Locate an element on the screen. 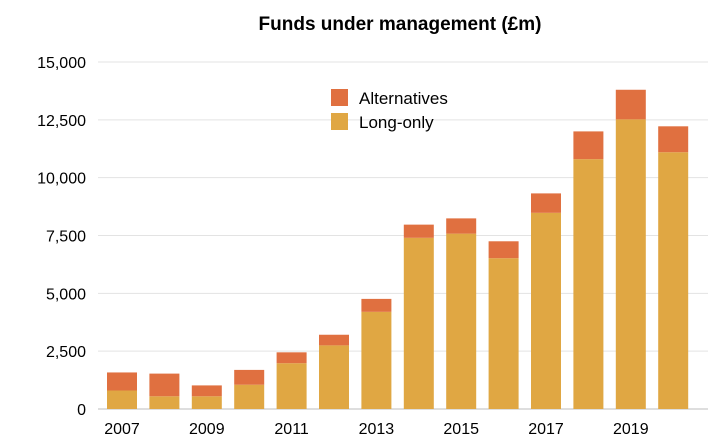  bar-alternatives-2014 is located at coordinates (418, 231).